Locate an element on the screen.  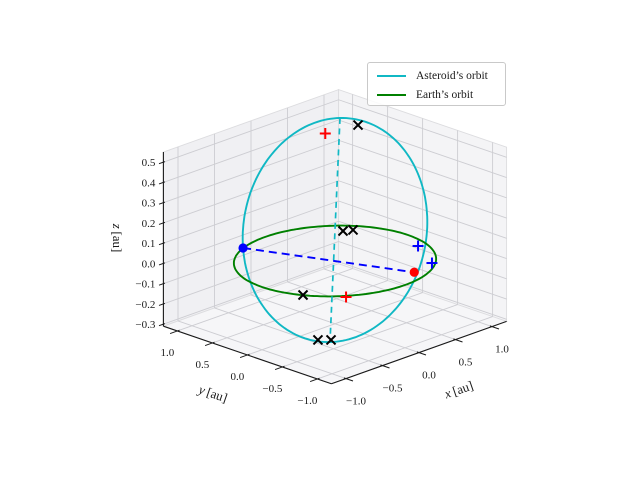
svg-text: −0.2 is located at coordinates (145, 305).